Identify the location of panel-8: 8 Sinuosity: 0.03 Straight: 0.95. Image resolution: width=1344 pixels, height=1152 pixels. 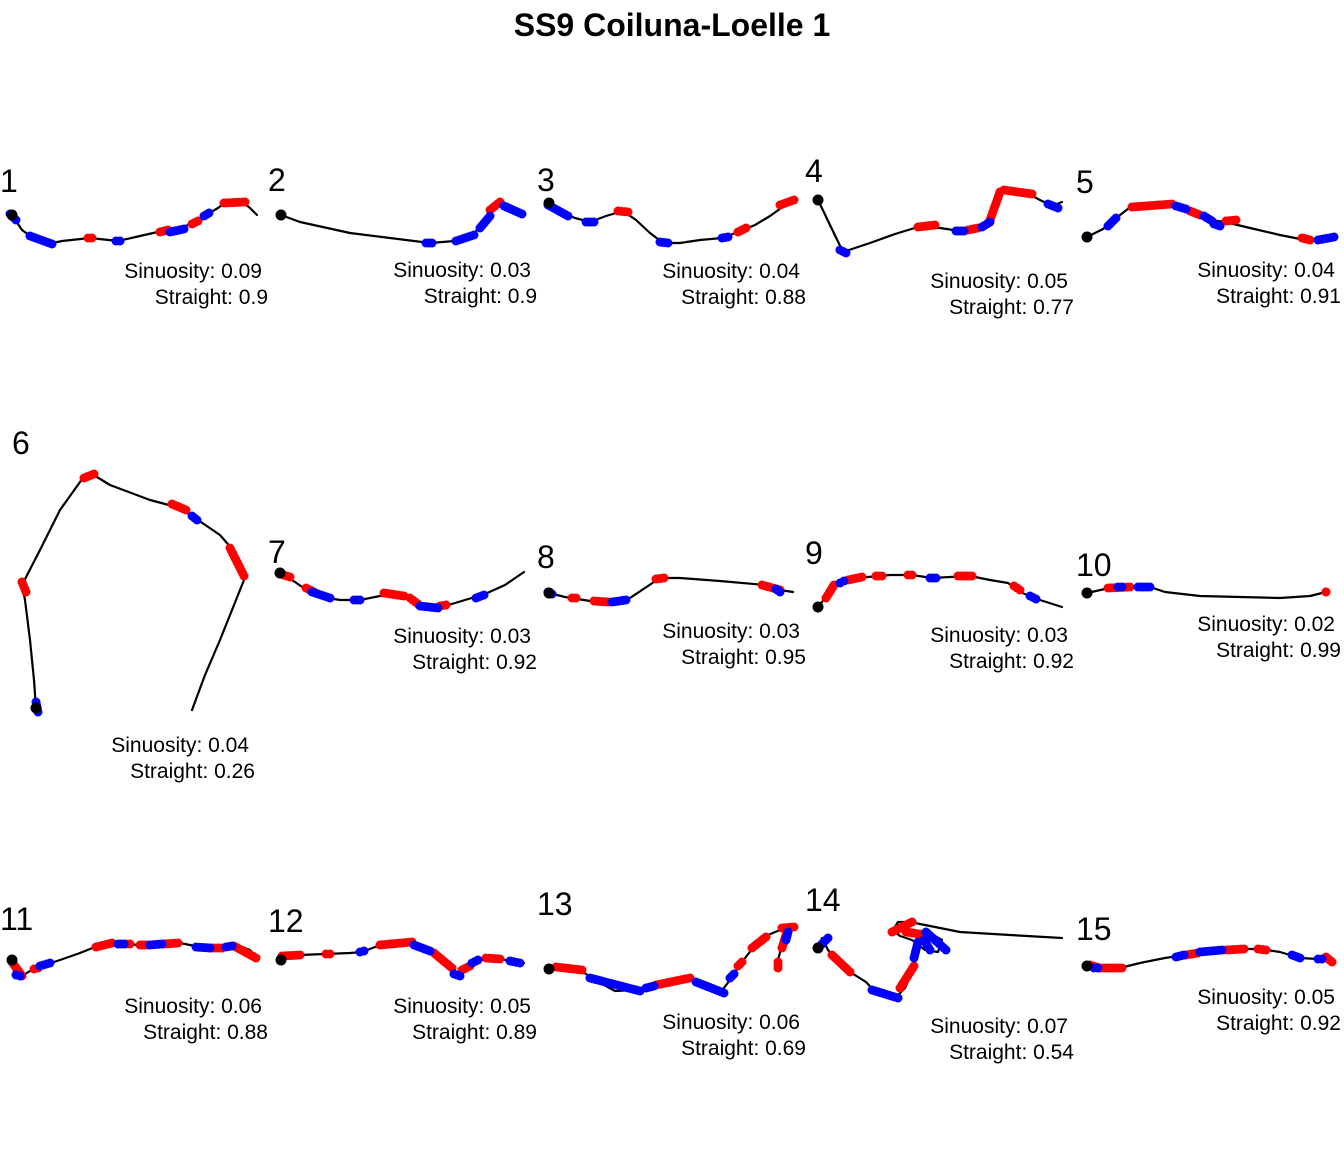
(671, 604).